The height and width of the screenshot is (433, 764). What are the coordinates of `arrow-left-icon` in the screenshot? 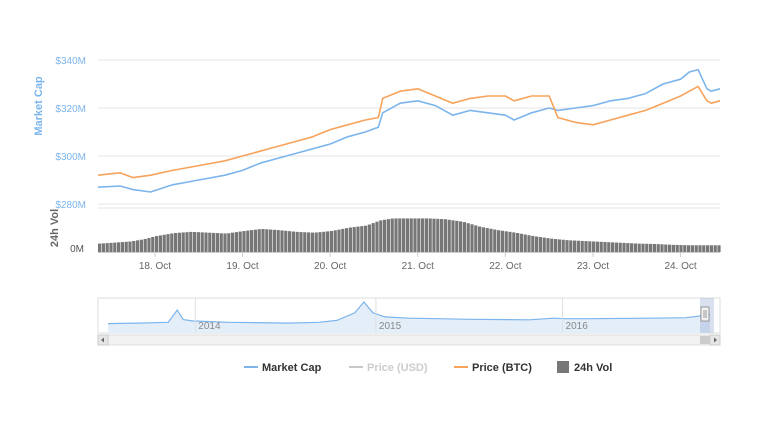 It's located at (103, 340).